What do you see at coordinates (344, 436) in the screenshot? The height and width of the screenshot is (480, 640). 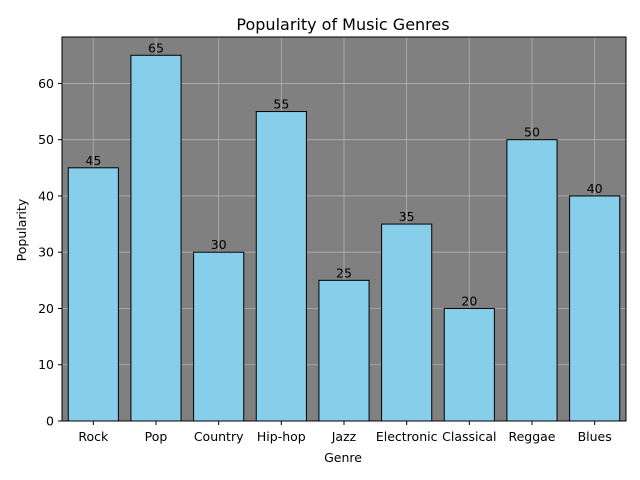 I see `x-tick-label: Jazz` at bounding box center [344, 436].